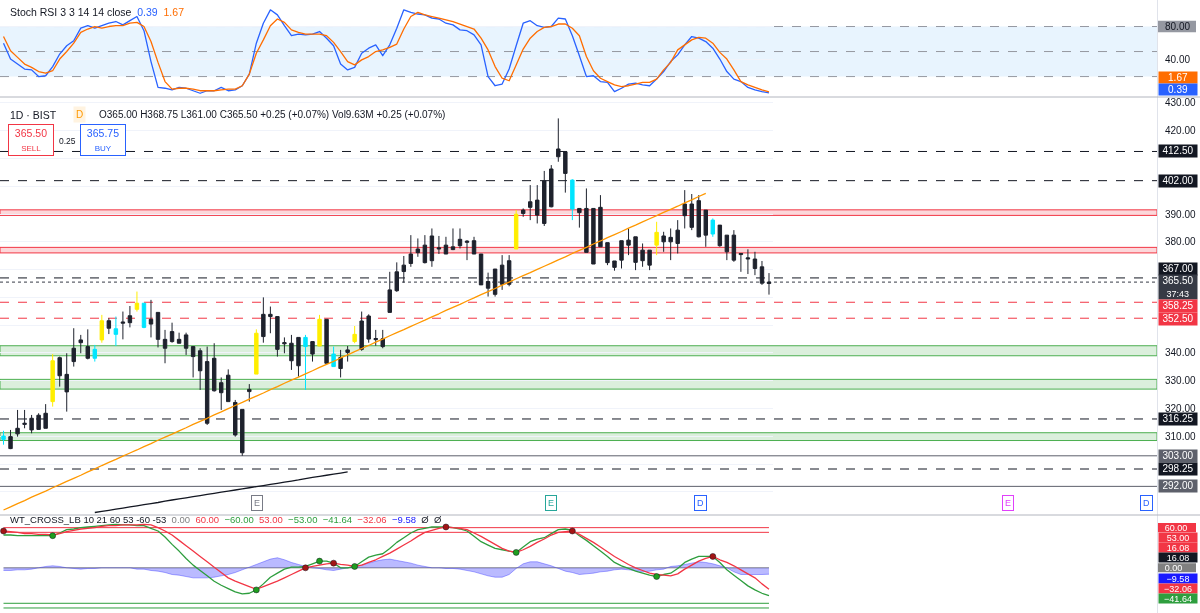 The image size is (1200, 613). Describe the element at coordinates (1181, 381) in the screenshot. I see `y-tick-label: 330.00` at that location.